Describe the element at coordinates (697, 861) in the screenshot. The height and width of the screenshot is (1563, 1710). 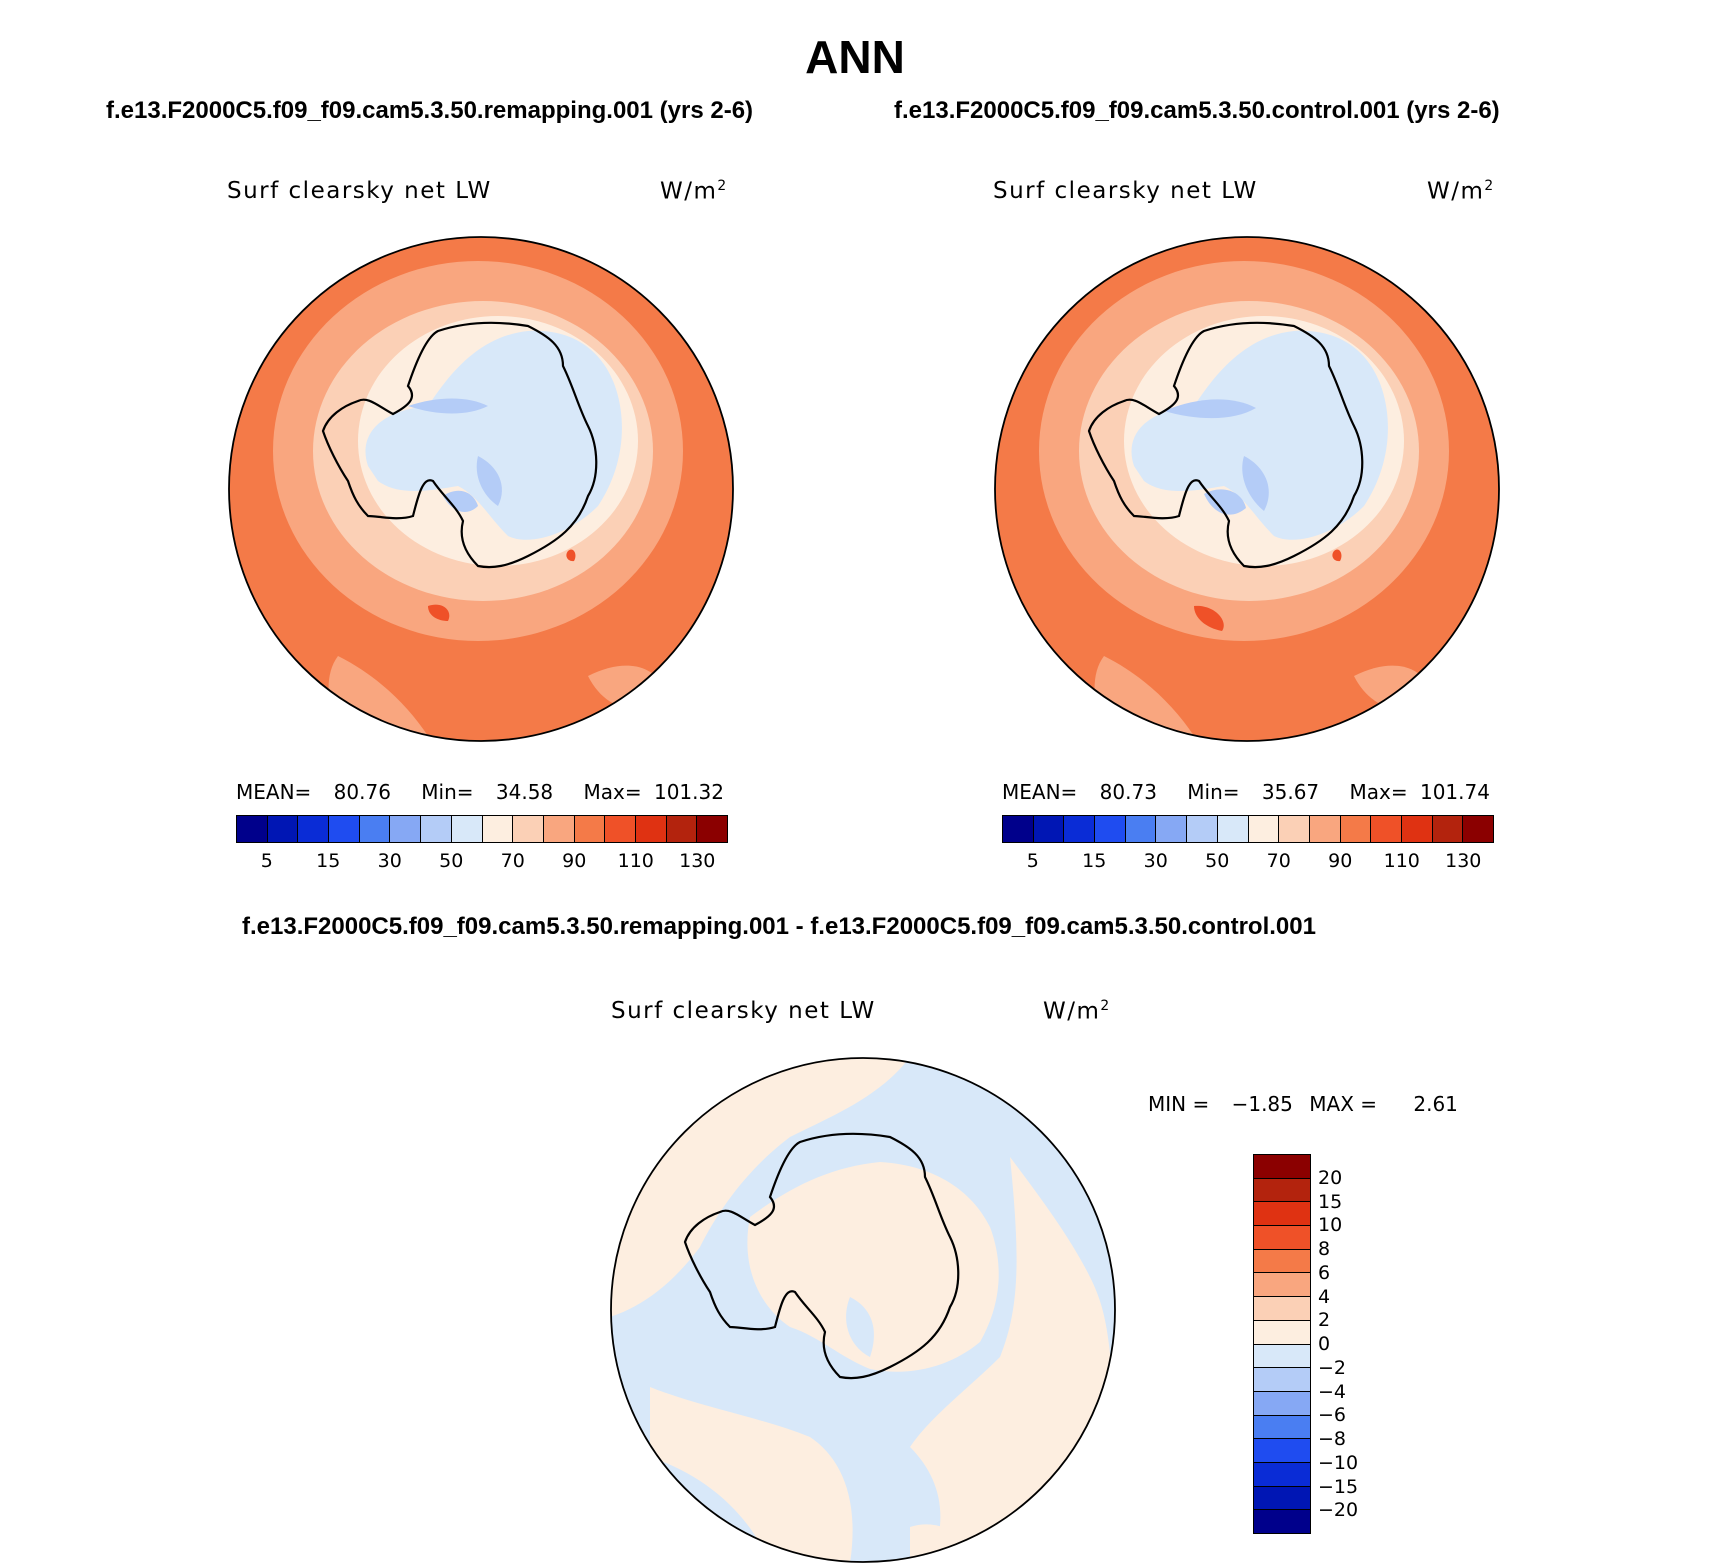
I see `left-colorbar-tick-label: 130` at that location.